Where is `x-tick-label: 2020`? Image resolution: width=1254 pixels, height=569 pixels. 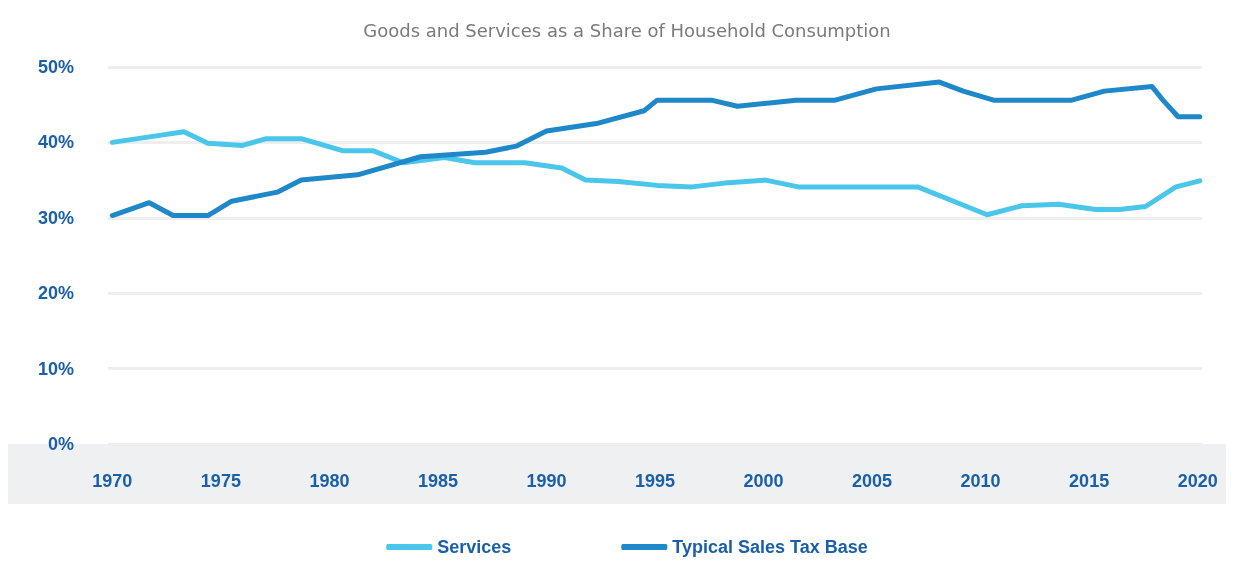 x-tick-label: 2020 is located at coordinates (1197, 481).